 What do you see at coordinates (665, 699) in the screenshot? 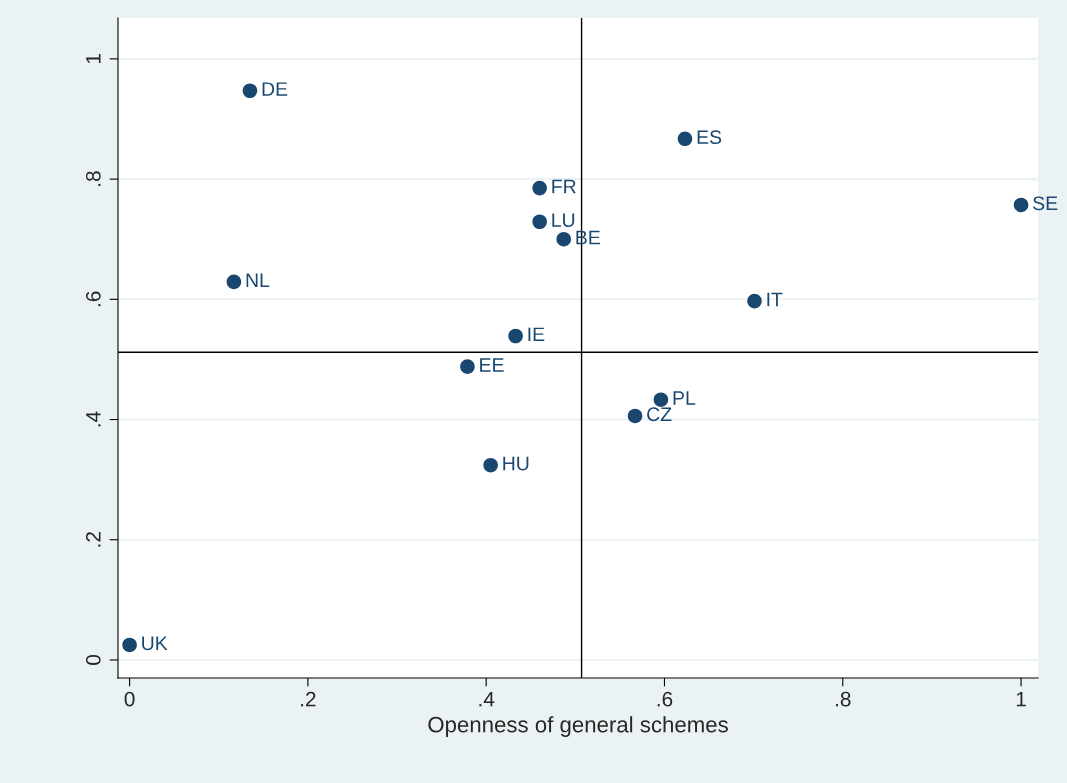
I see `x-tick-label: .6` at bounding box center [665, 699].